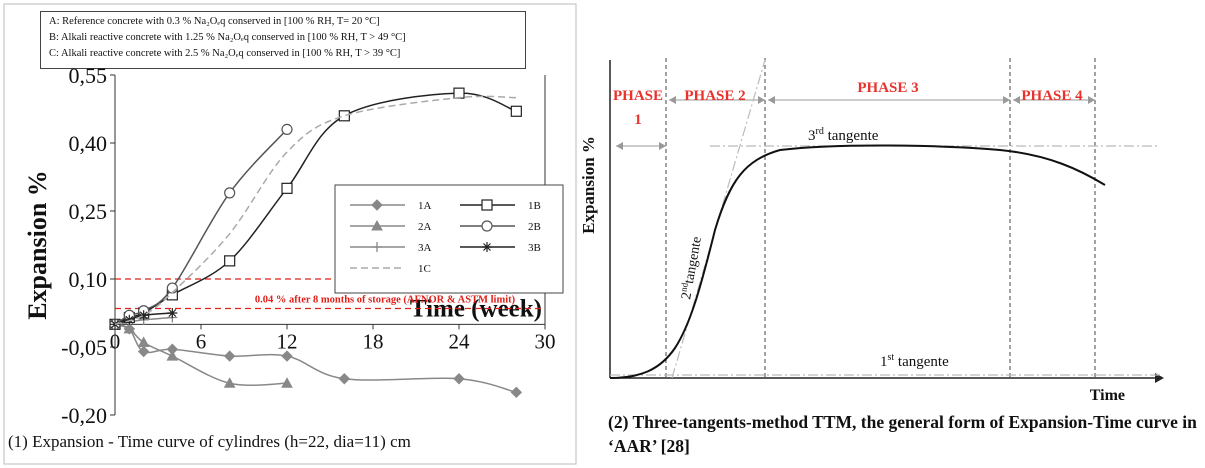 The width and height of the screenshot is (1205, 468). Describe the element at coordinates (172, 355) in the screenshot. I see `data-point-2a` at that location.